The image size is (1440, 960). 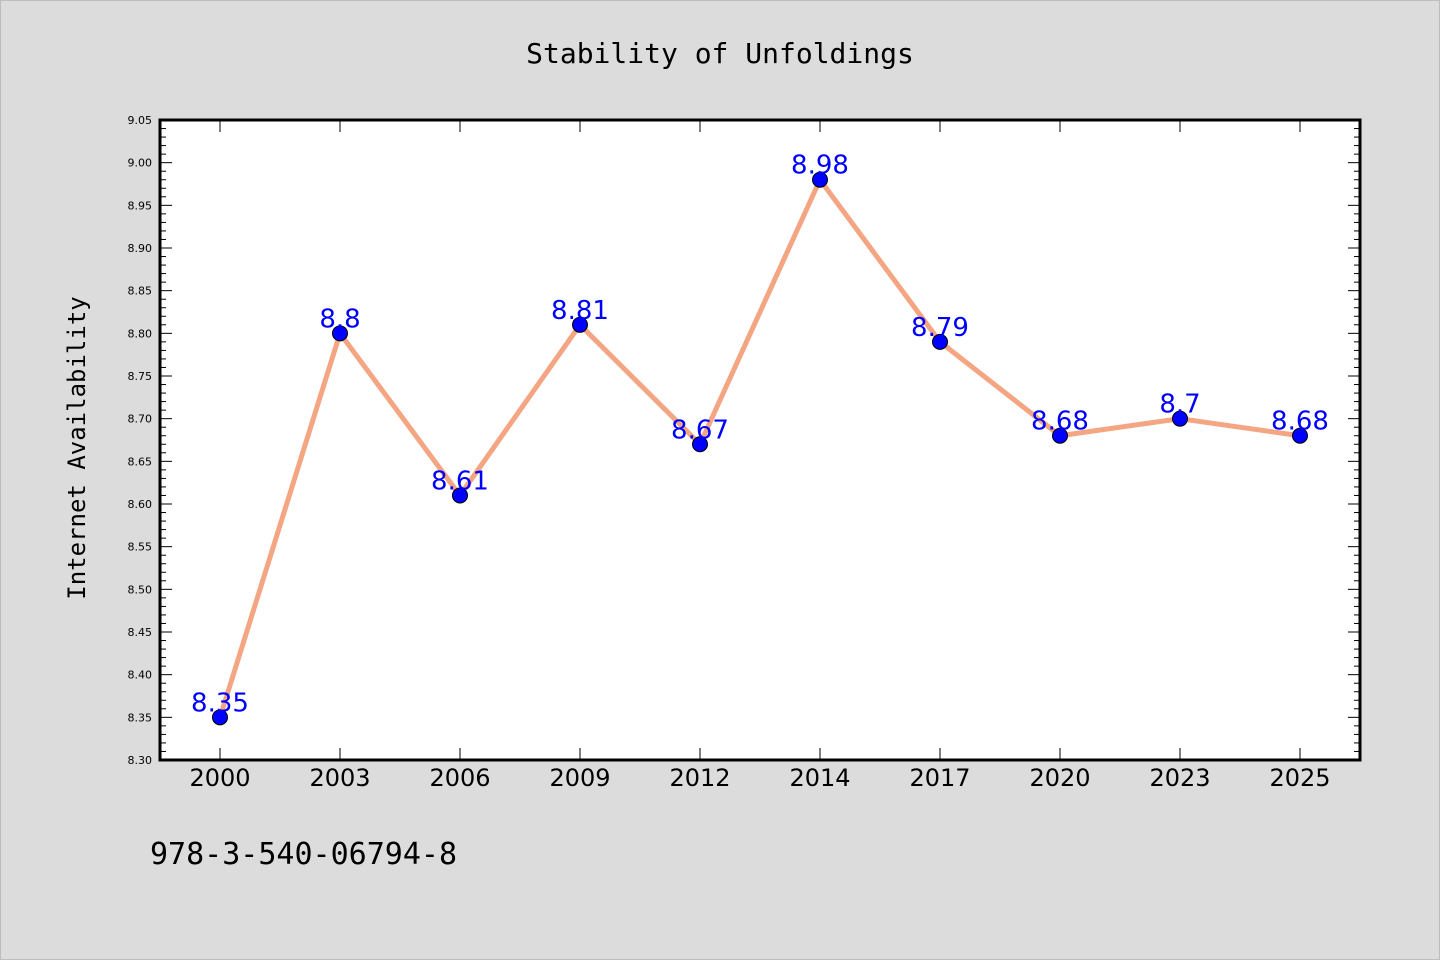 I want to click on y-tick-label: 8.95, so click(x=140, y=205).